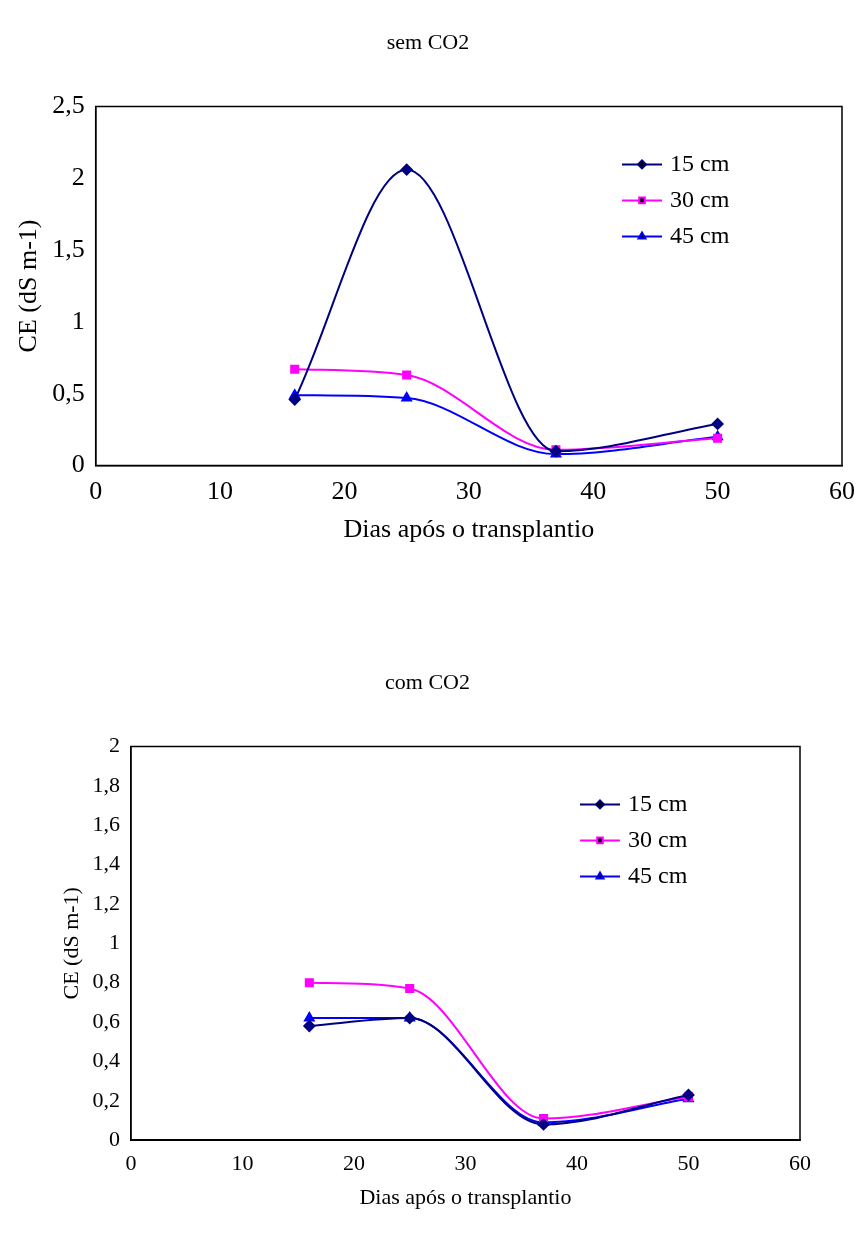  What do you see at coordinates (68, 392) in the screenshot?
I see `y-tick-label: 0,5` at bounding box center [68, 392].